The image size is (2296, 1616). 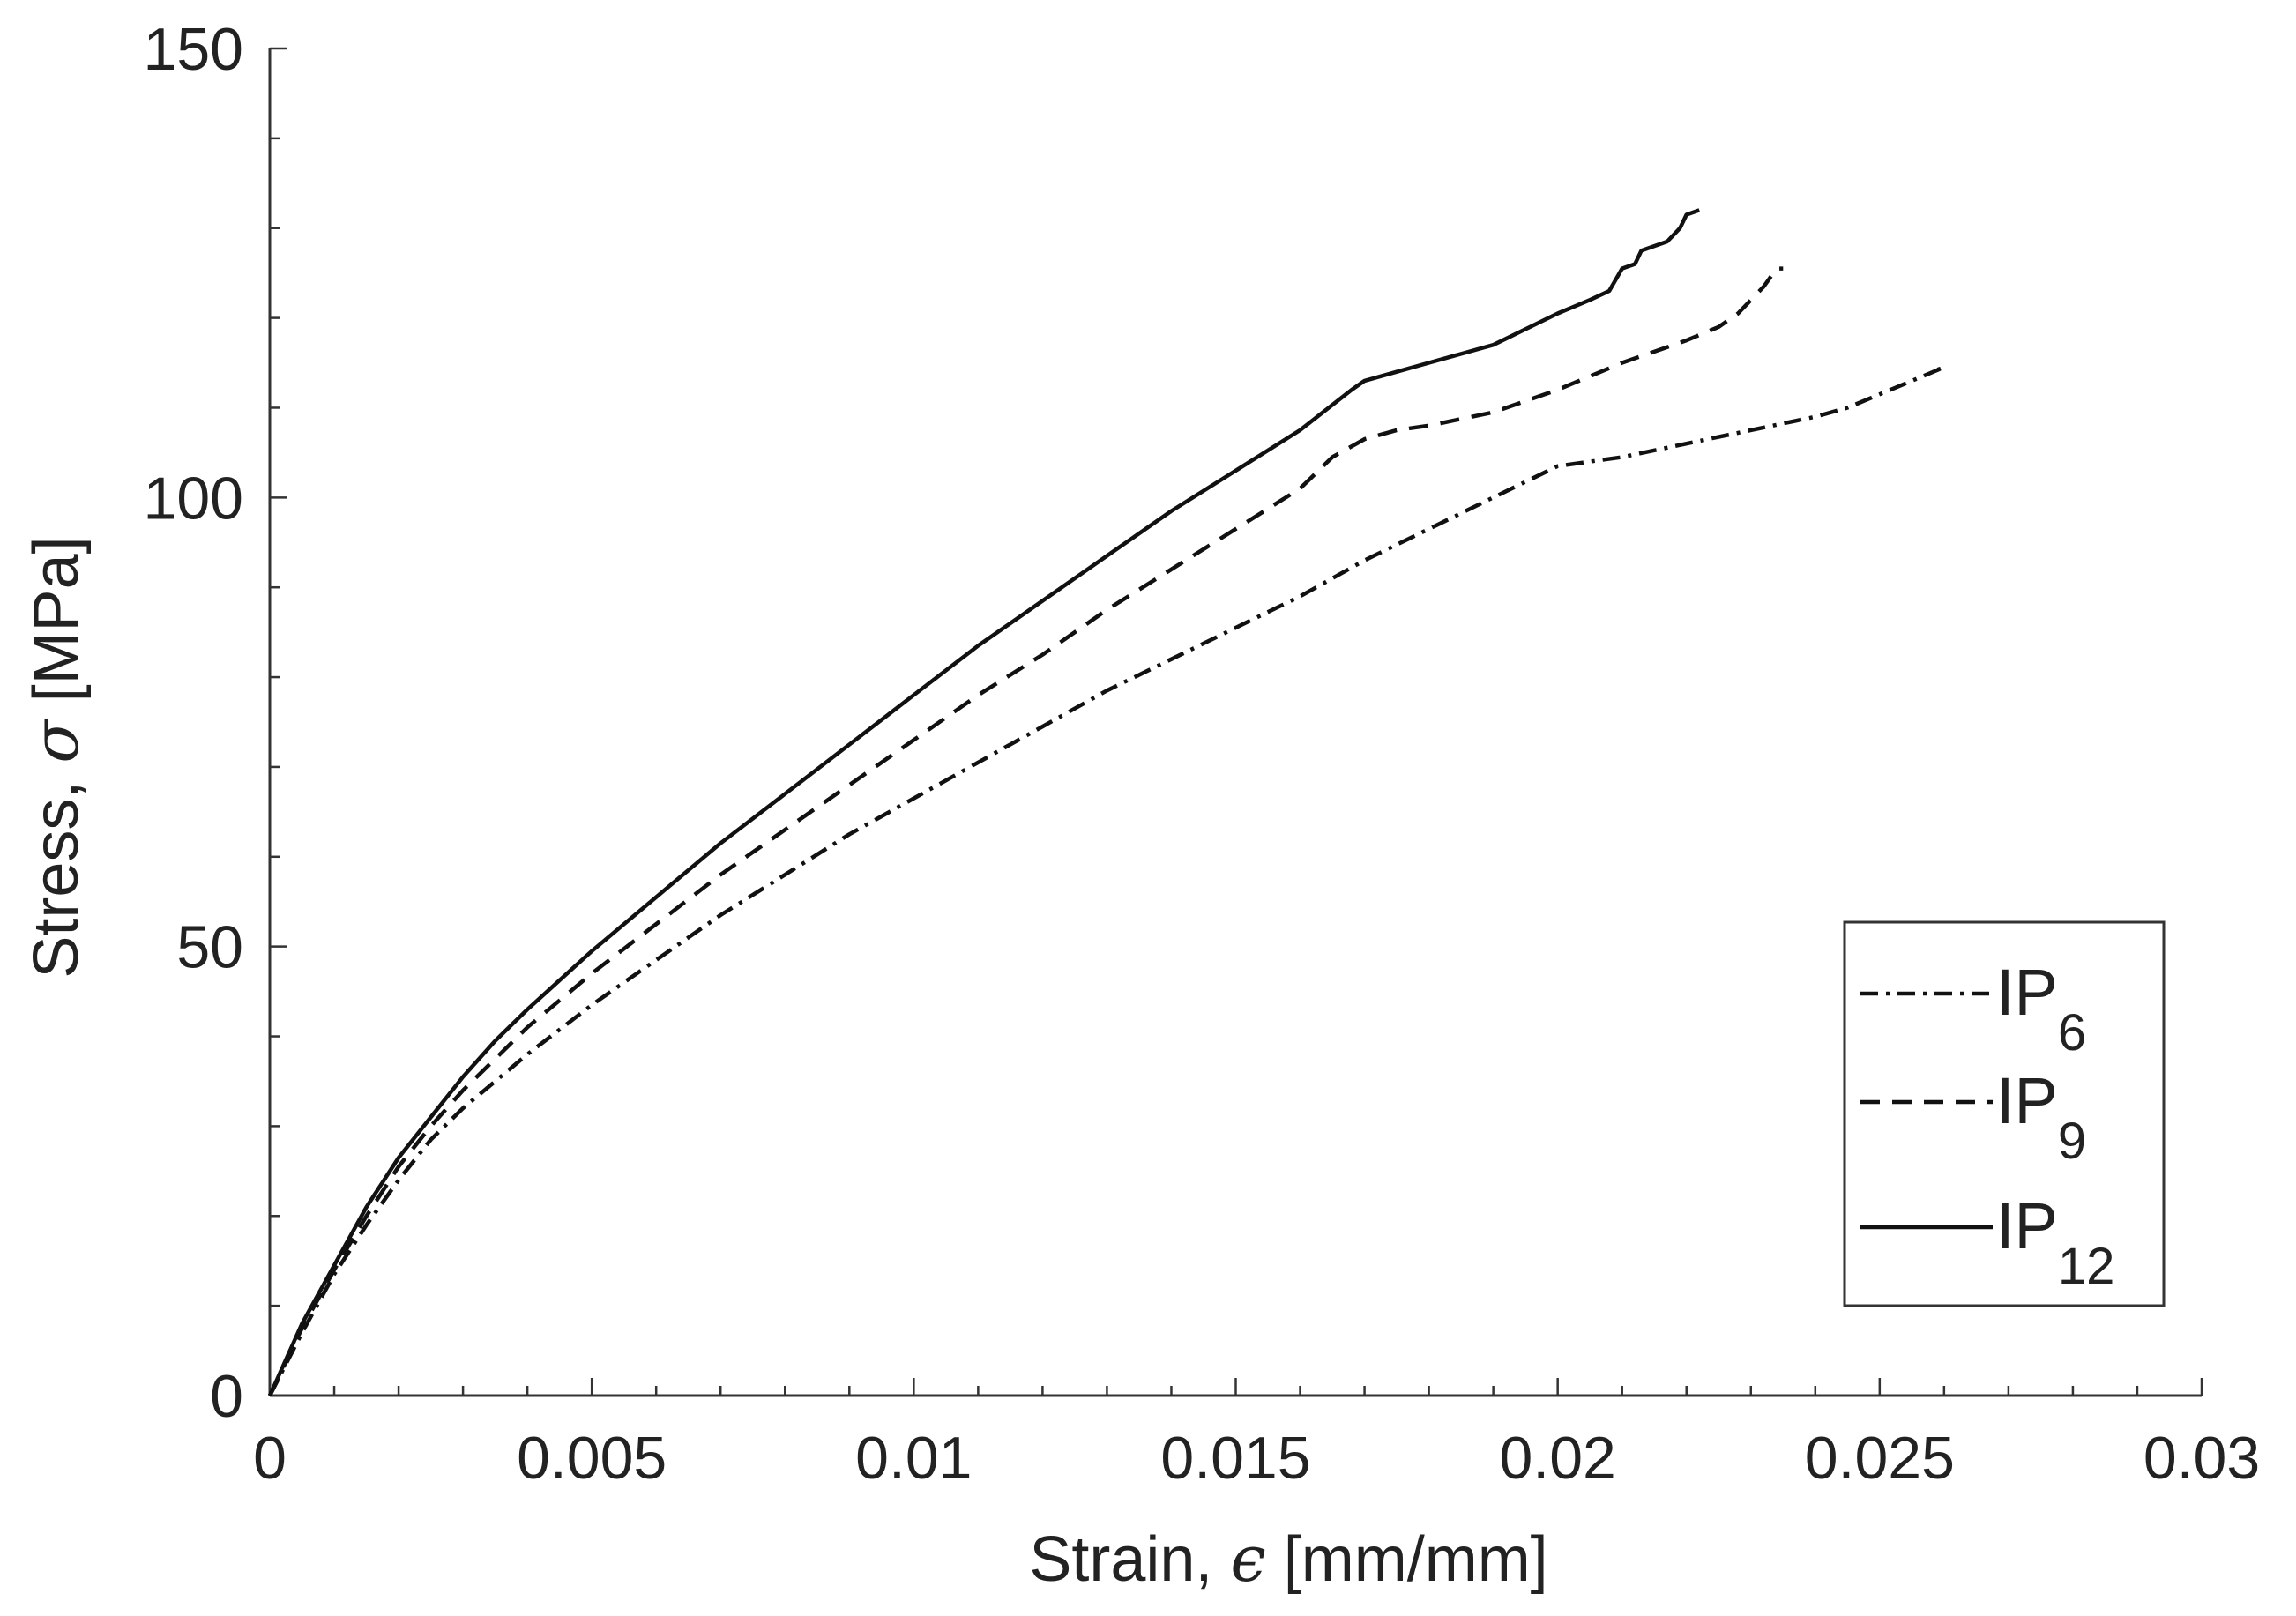 I want to click on legend-label-ip12: IP12, so click(x=2055, y=1242).